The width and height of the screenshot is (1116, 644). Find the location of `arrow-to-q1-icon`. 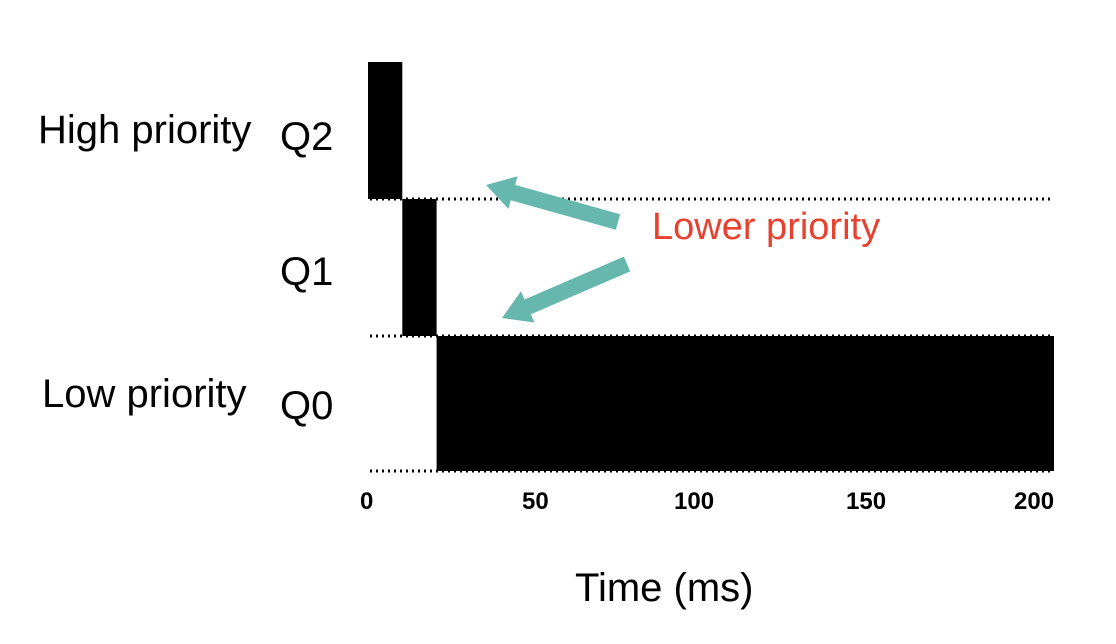

arrow-to-q1-icon is located at coordinates (566, 289).